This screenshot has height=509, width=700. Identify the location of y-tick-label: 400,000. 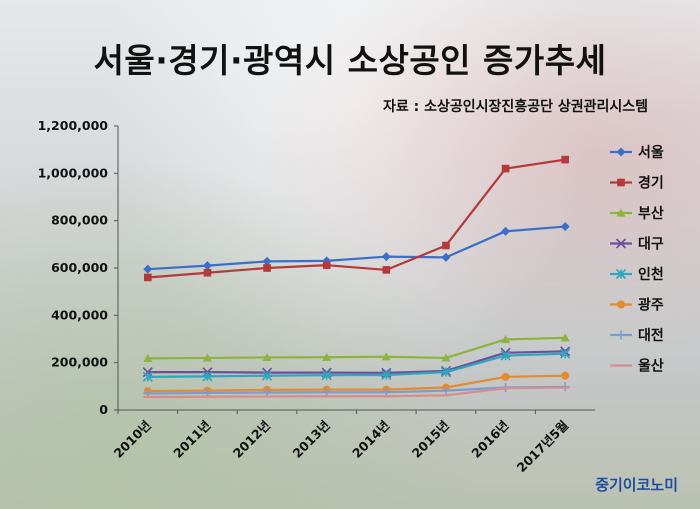
(79, 314).